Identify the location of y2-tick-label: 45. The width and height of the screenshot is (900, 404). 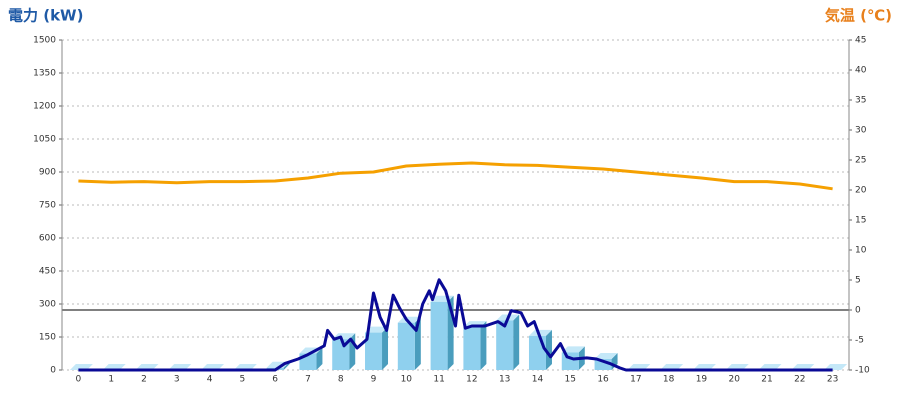
(860, 41).